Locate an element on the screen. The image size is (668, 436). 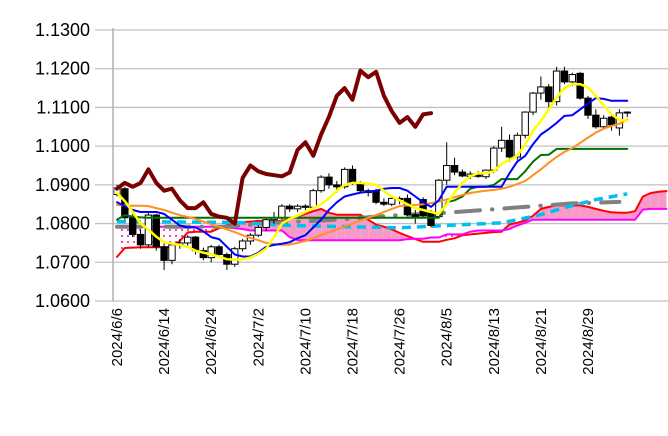
x-tick-label: 2024/6/14 is located at coordinates (164, 341).